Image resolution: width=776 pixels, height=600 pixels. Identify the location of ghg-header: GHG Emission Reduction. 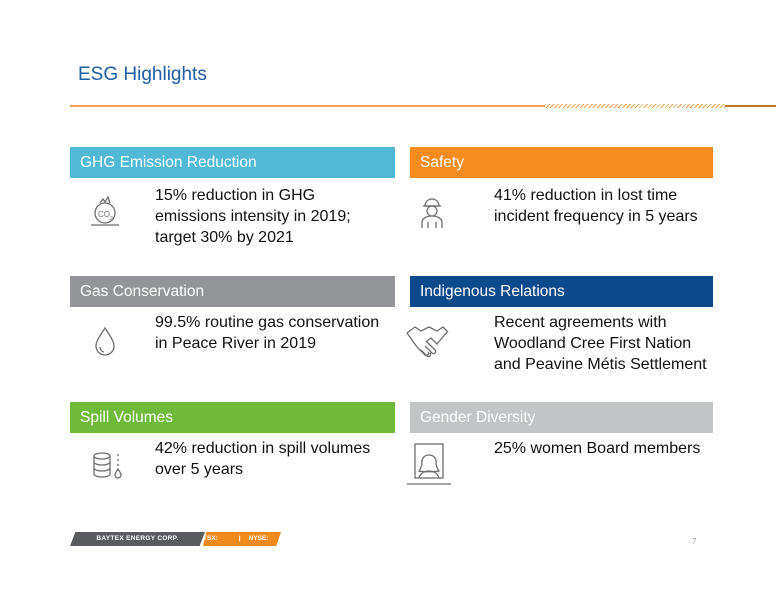
(232, 162).